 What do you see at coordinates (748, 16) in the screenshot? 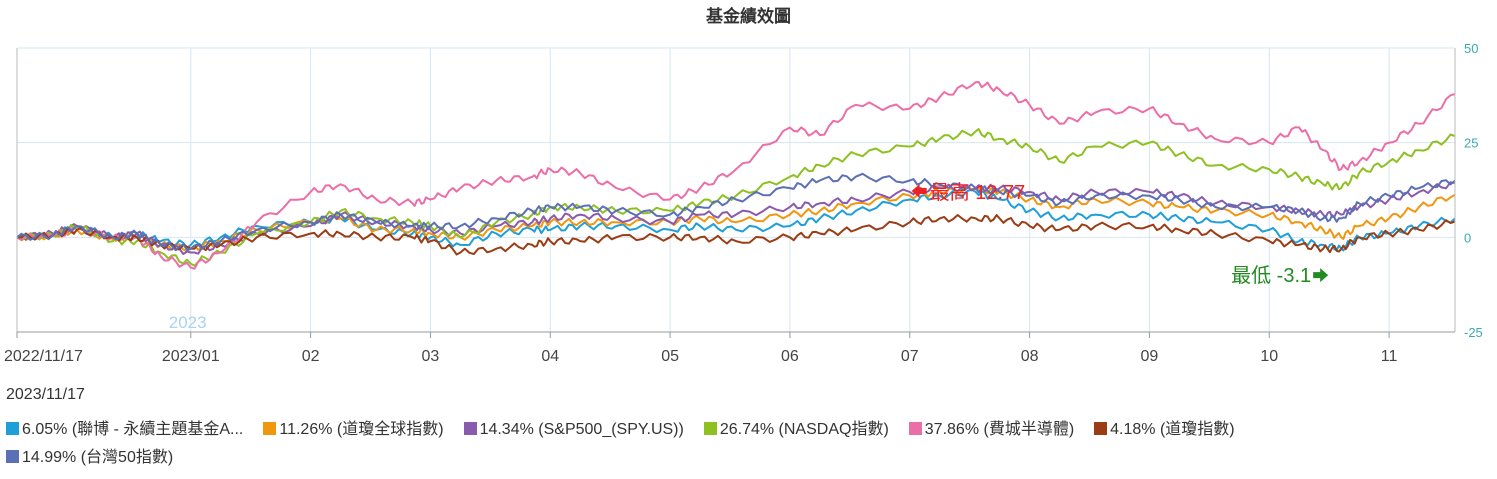
I see `chart-title: 基金績效圖` at bounding box center [748, 16].